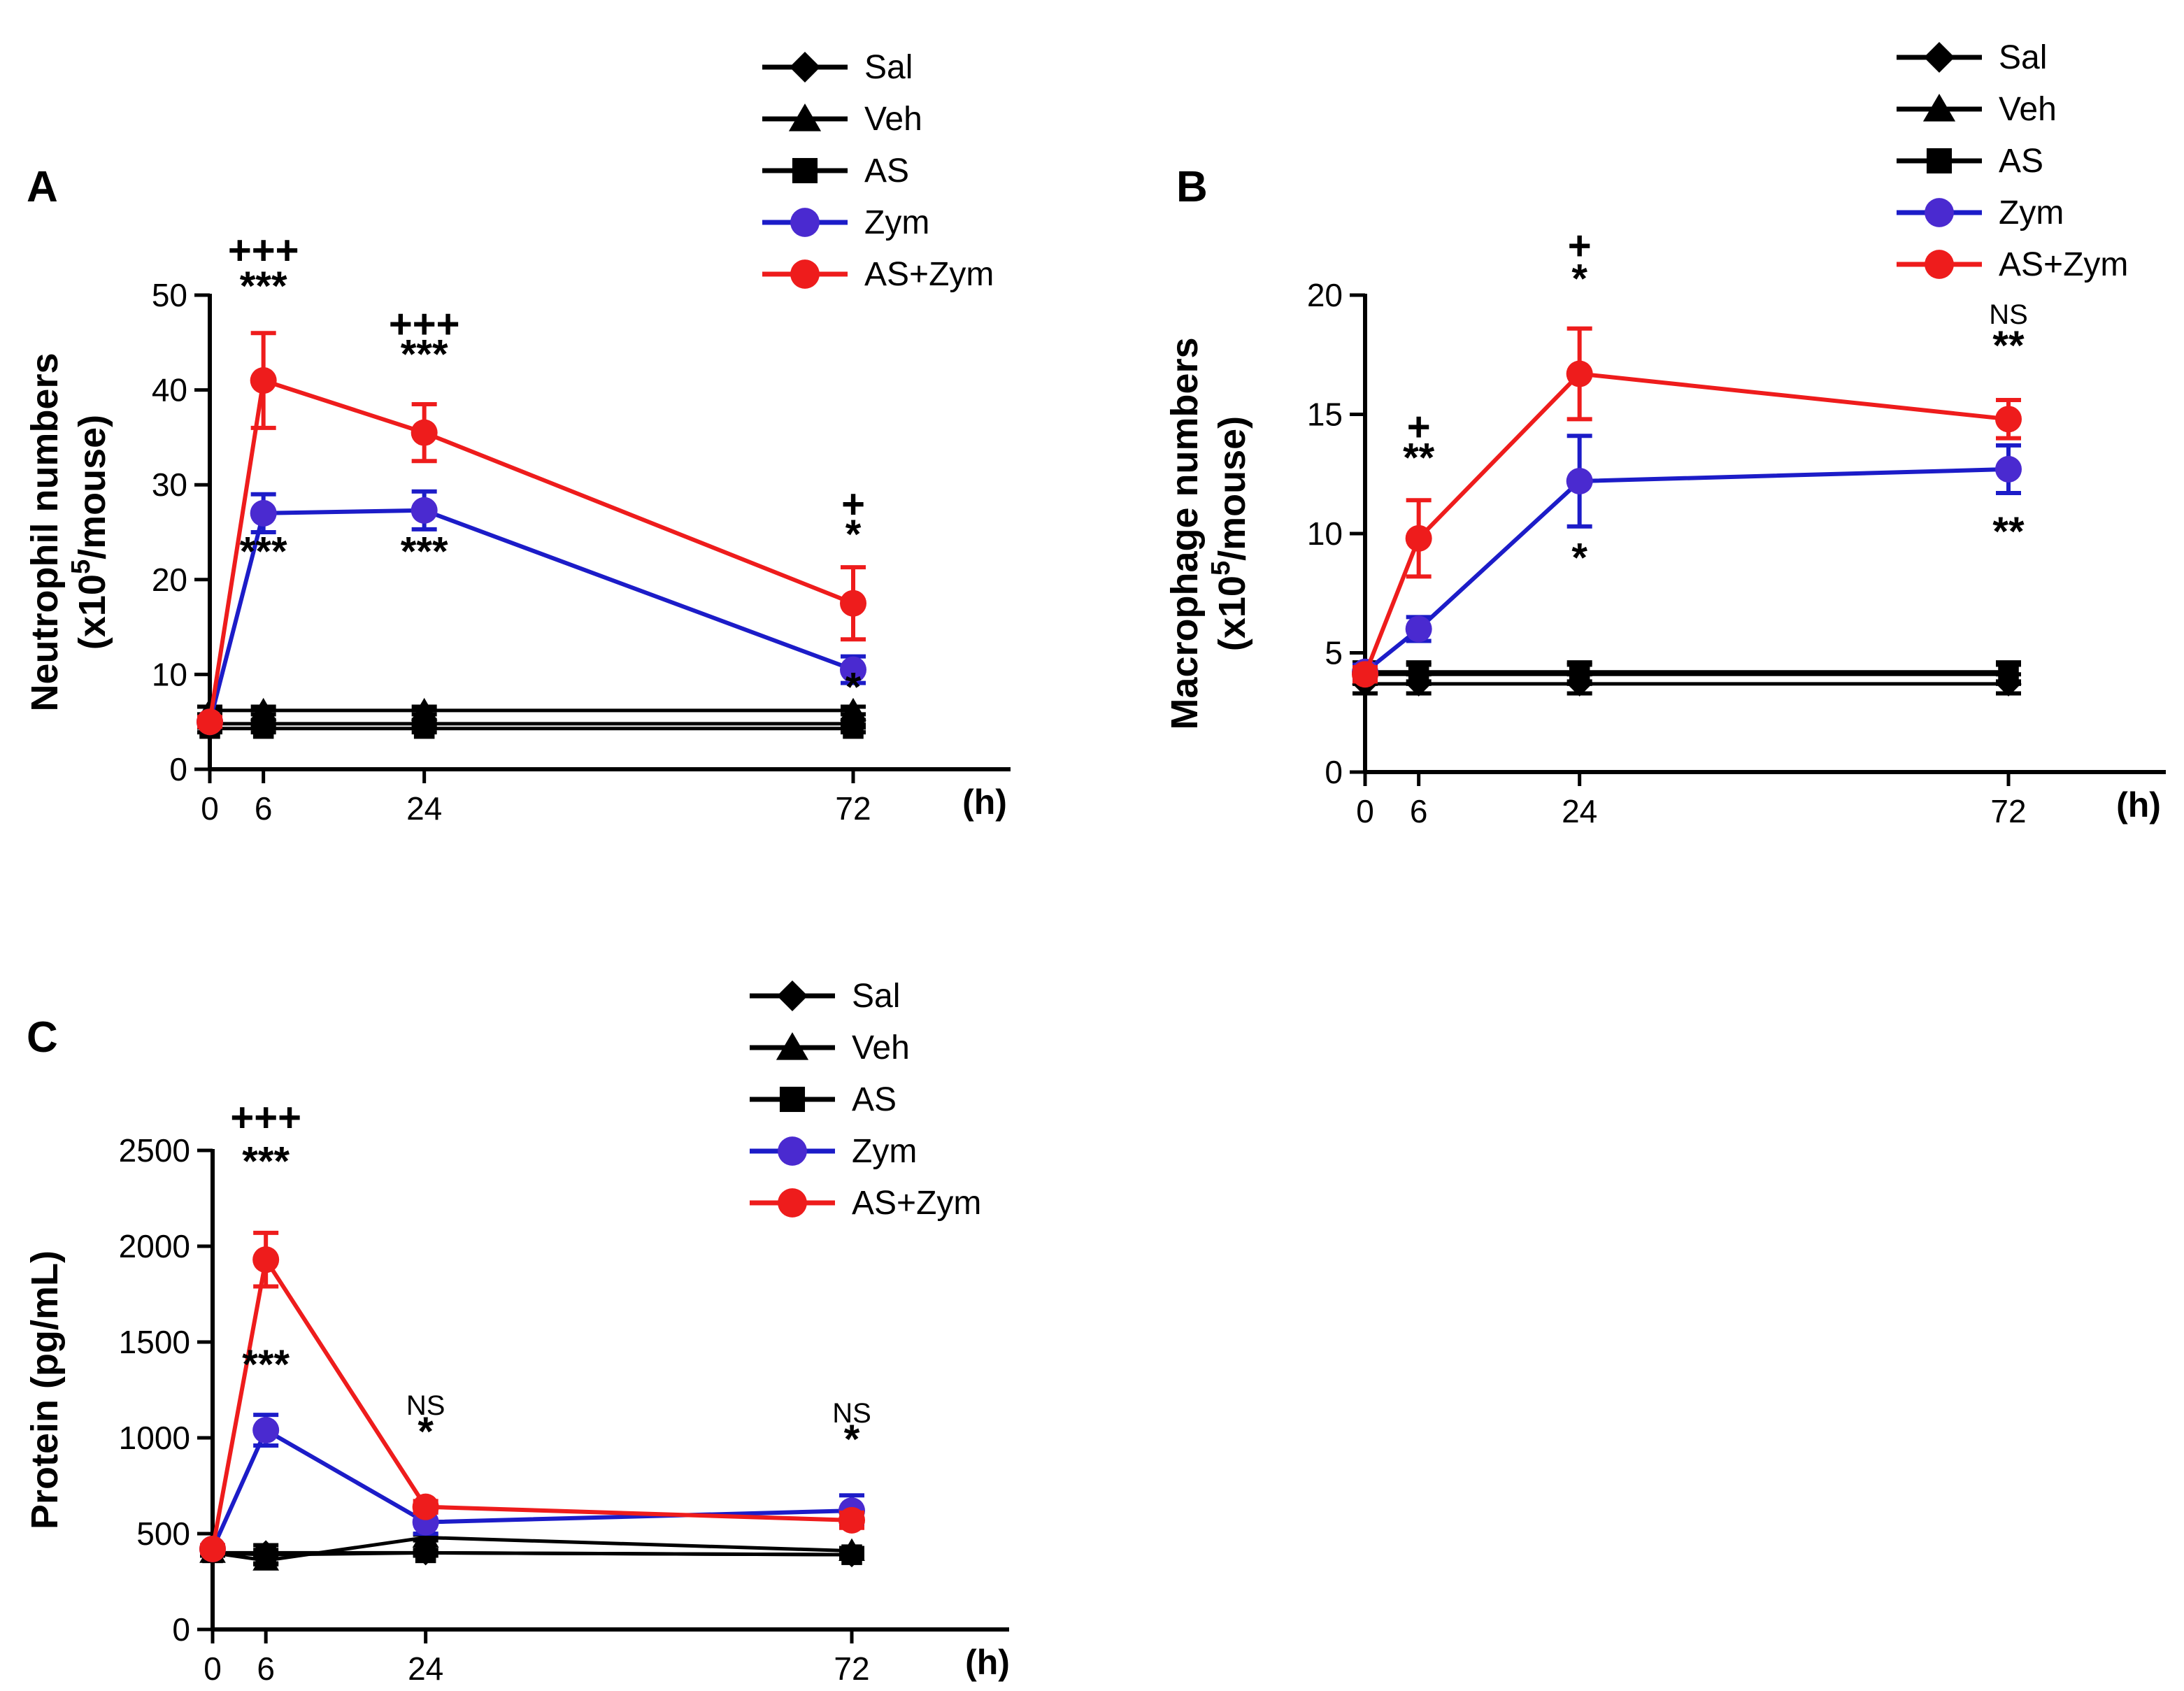 The width and height of the screenshot is (2184, 1691). Describe the element at coordinates (929, 274) in the screenshot. I see `legend-label: AS+Zym` at that location.